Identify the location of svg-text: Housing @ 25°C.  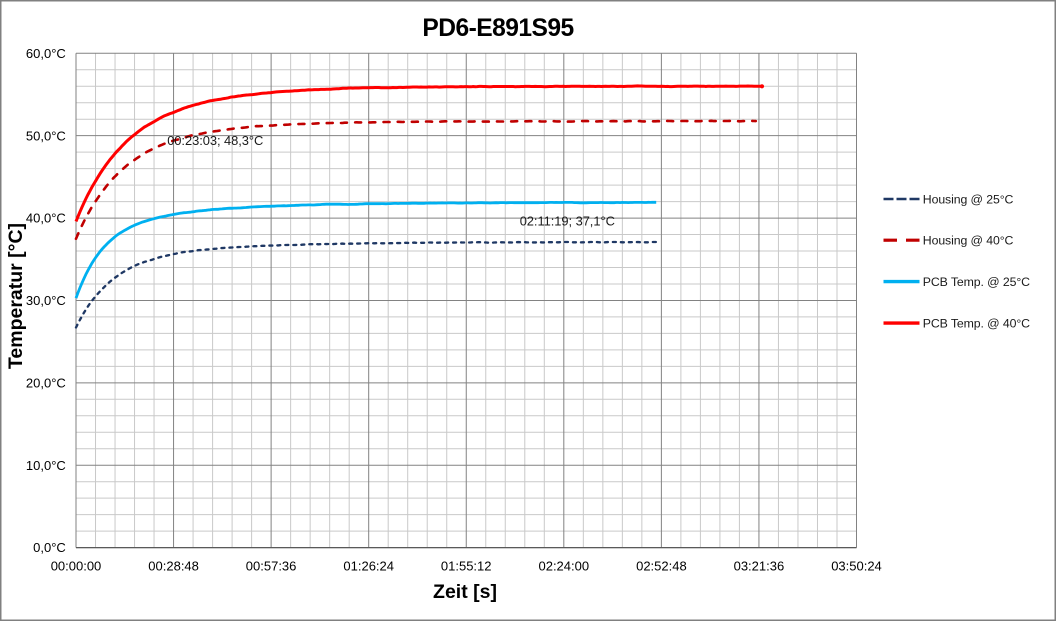
(968, 199).